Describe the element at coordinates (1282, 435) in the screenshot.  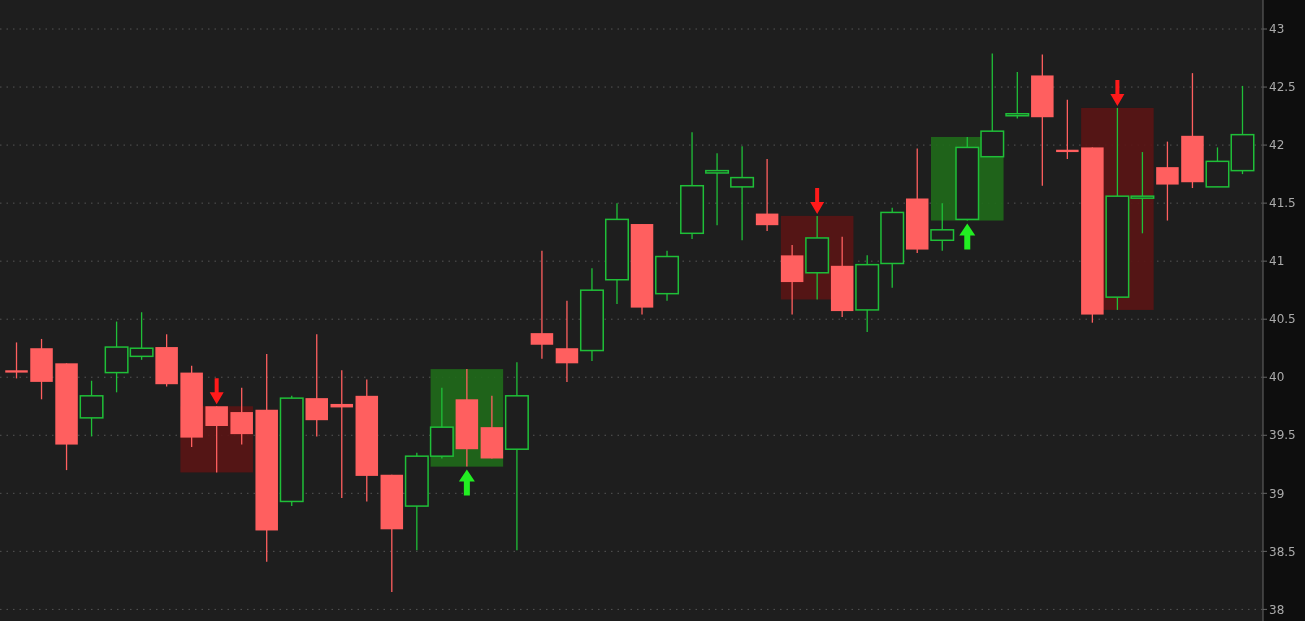
I see `y-tick-label: 39.5` at that location.